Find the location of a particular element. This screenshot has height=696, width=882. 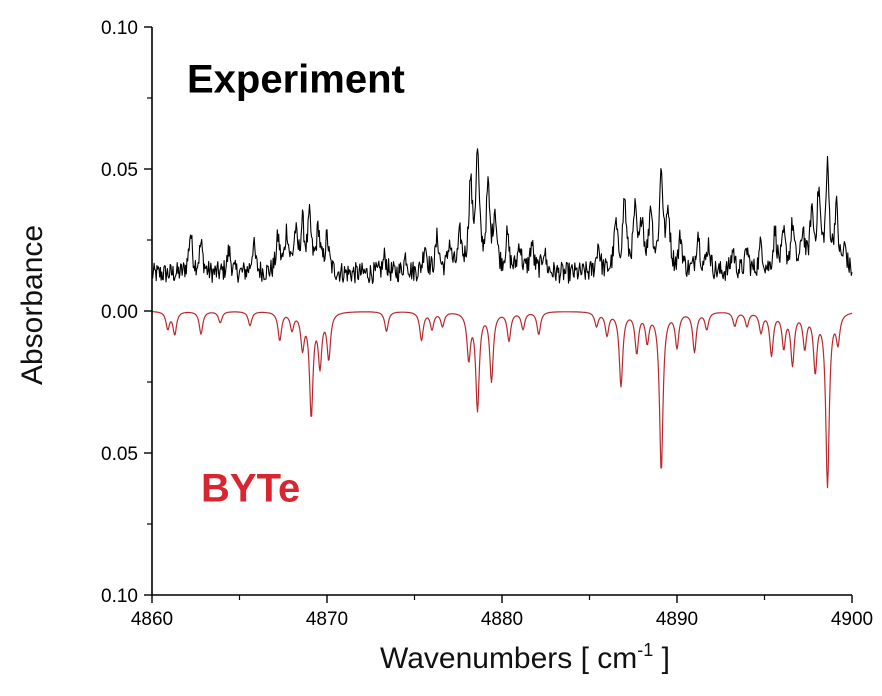

x-axis-title: Wavenumbers [ cm-1 ] is located at coordinates (525, 657).